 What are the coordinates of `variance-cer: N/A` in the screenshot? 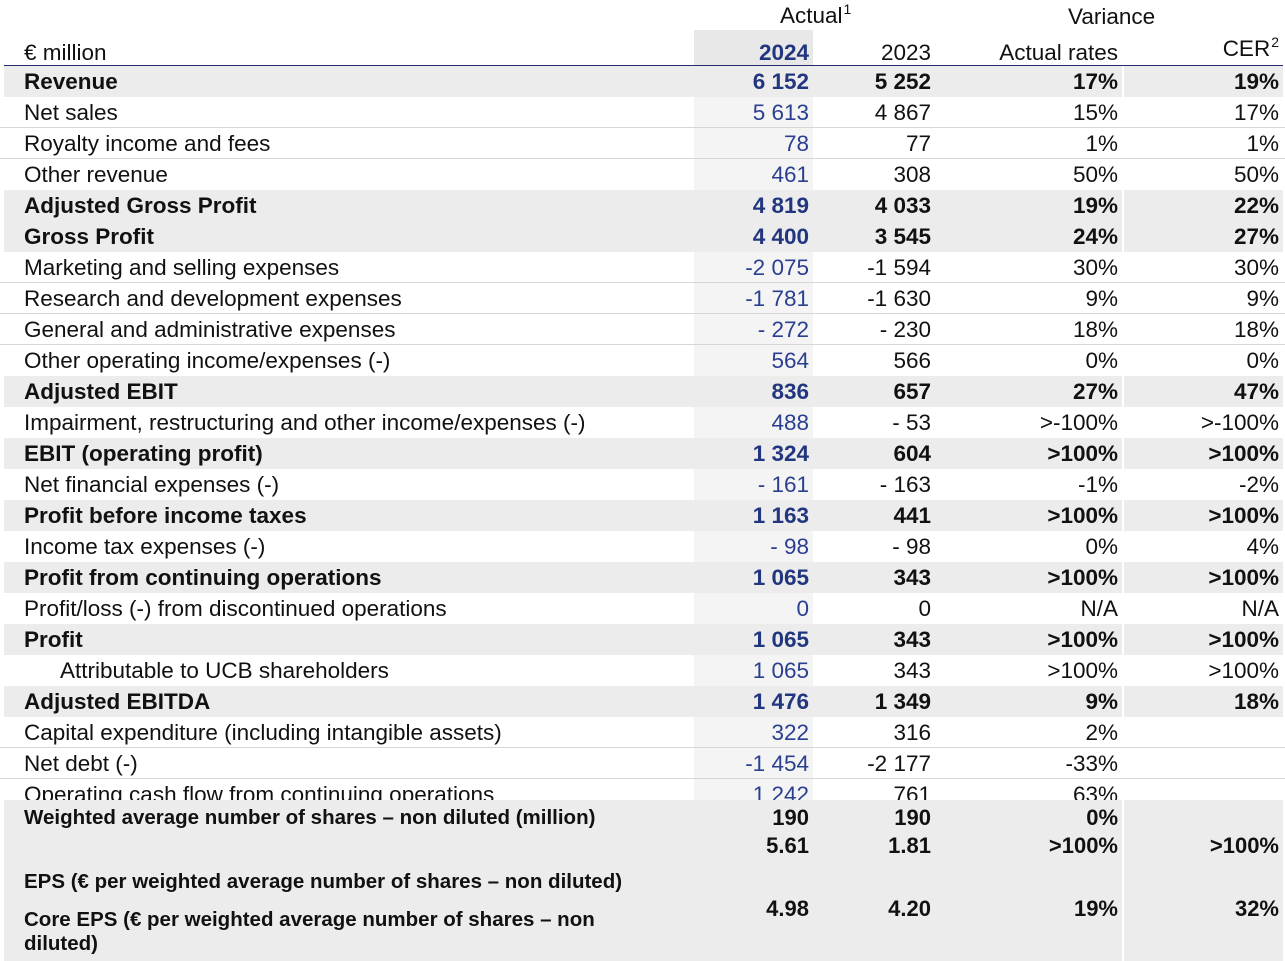 It's located at (1260, 608).